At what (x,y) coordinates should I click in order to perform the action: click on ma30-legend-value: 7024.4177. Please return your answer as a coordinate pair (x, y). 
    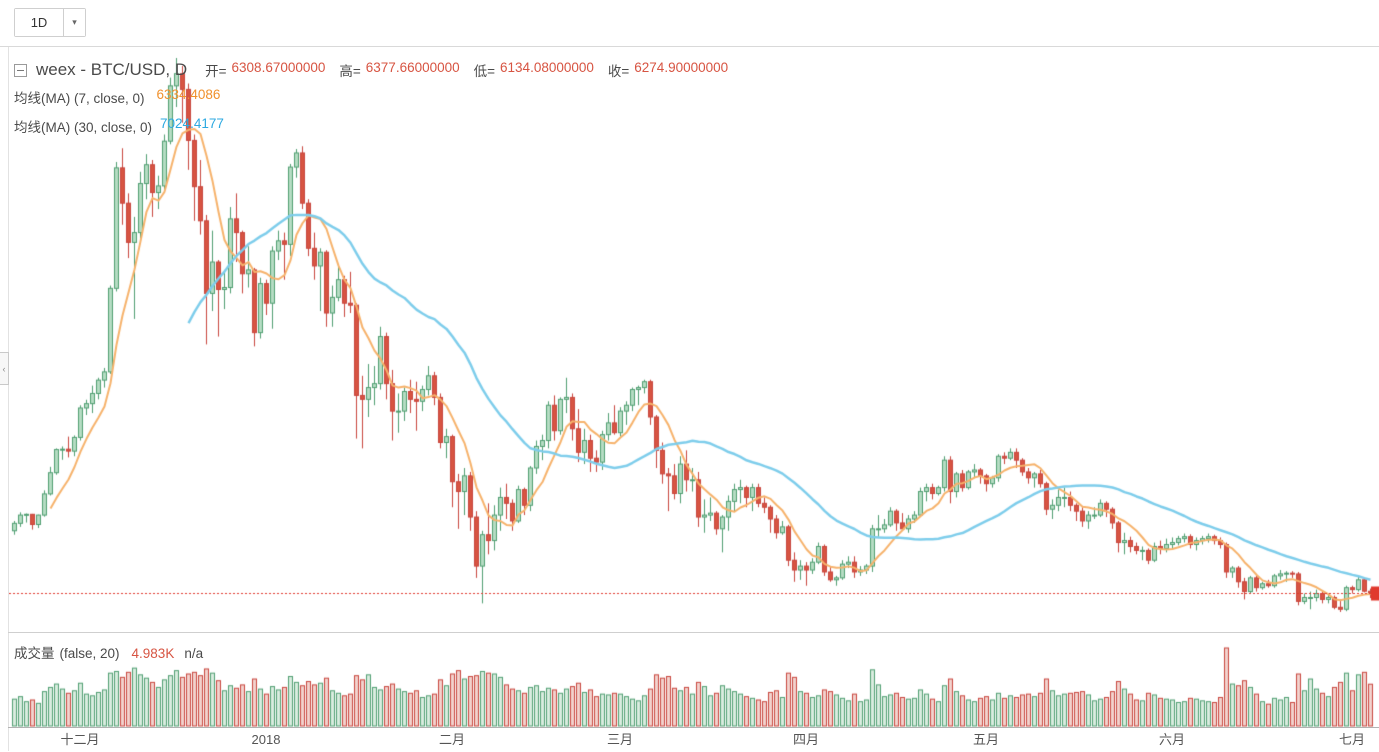
    Looking at the image, I should click on (192, 123).